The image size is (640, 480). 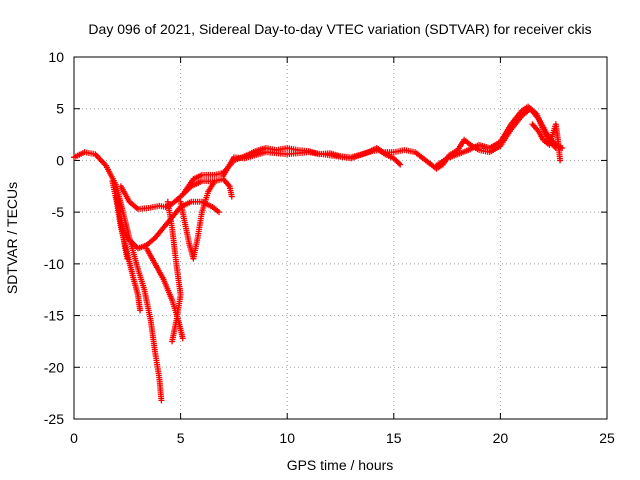 I want to click on y-tick-label: -5, so click(x=58, y=212).